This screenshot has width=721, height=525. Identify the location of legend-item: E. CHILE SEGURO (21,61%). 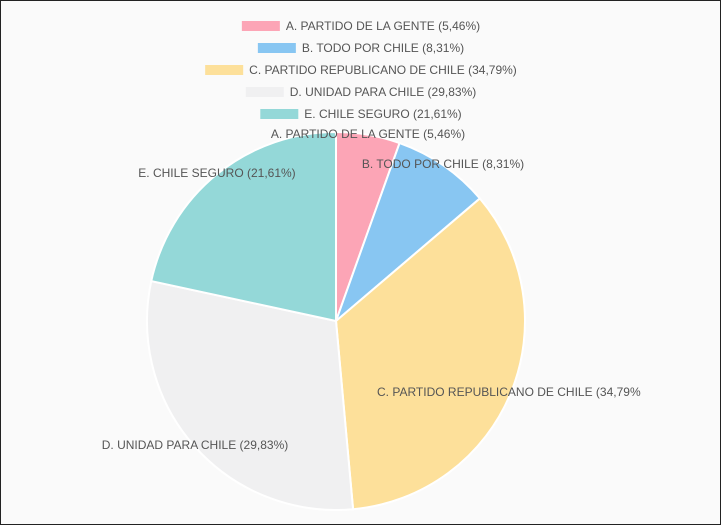
(361, 114).